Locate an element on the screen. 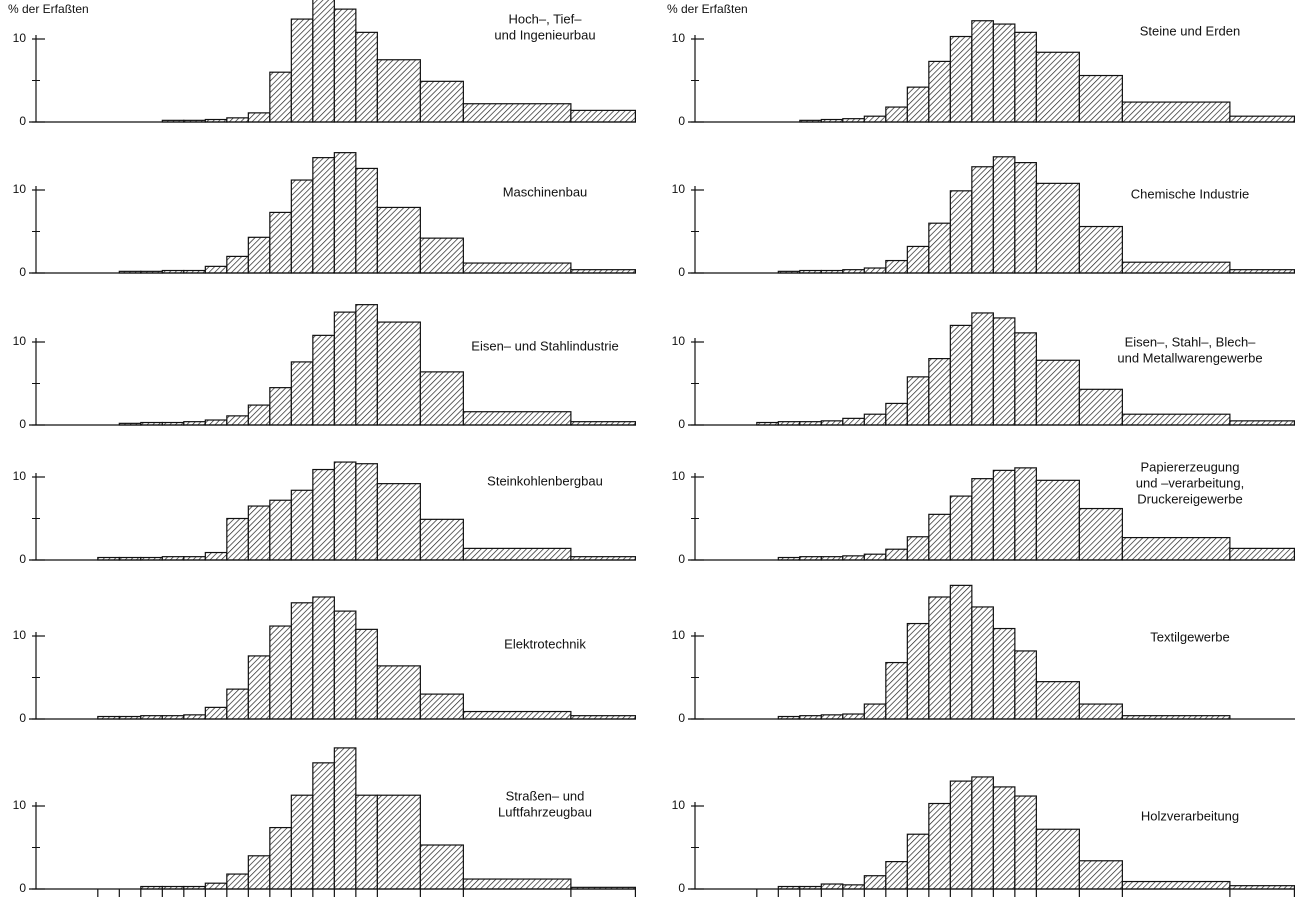 The height and width of the screenshot is (900, 1308). chart-title: Chemische Industrie is located at coordinates (1190, 193).